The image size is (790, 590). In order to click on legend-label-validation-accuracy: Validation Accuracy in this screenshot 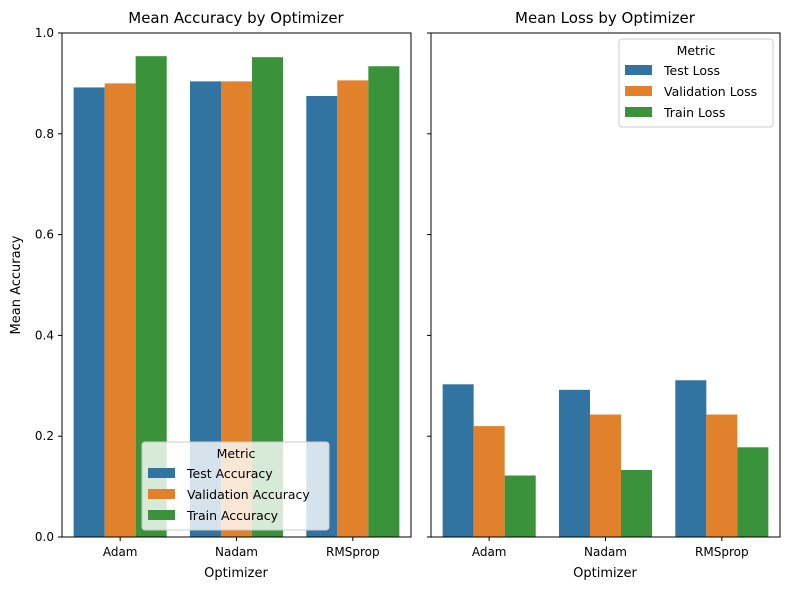, I will do `click(248, 494)`.